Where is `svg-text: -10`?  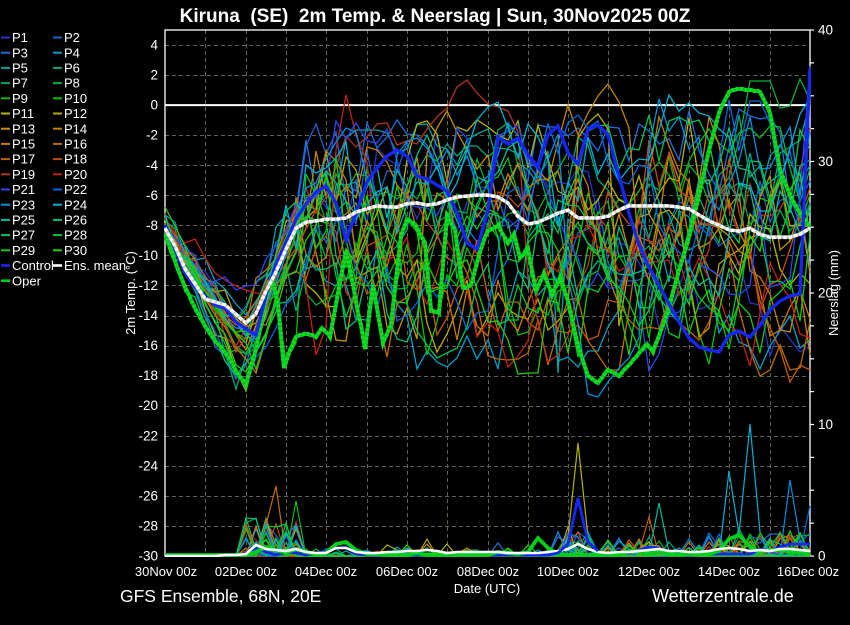
svg-text: -10 is located at coordinates (148, 255).